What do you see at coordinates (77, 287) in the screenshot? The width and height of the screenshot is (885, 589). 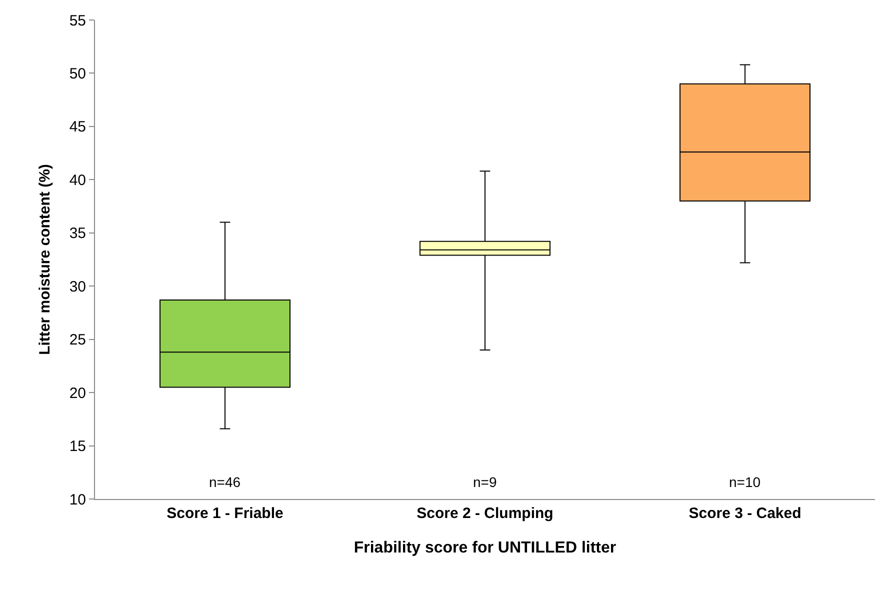 I see `y-tick-label: 30` at bounding box center [77, 287].